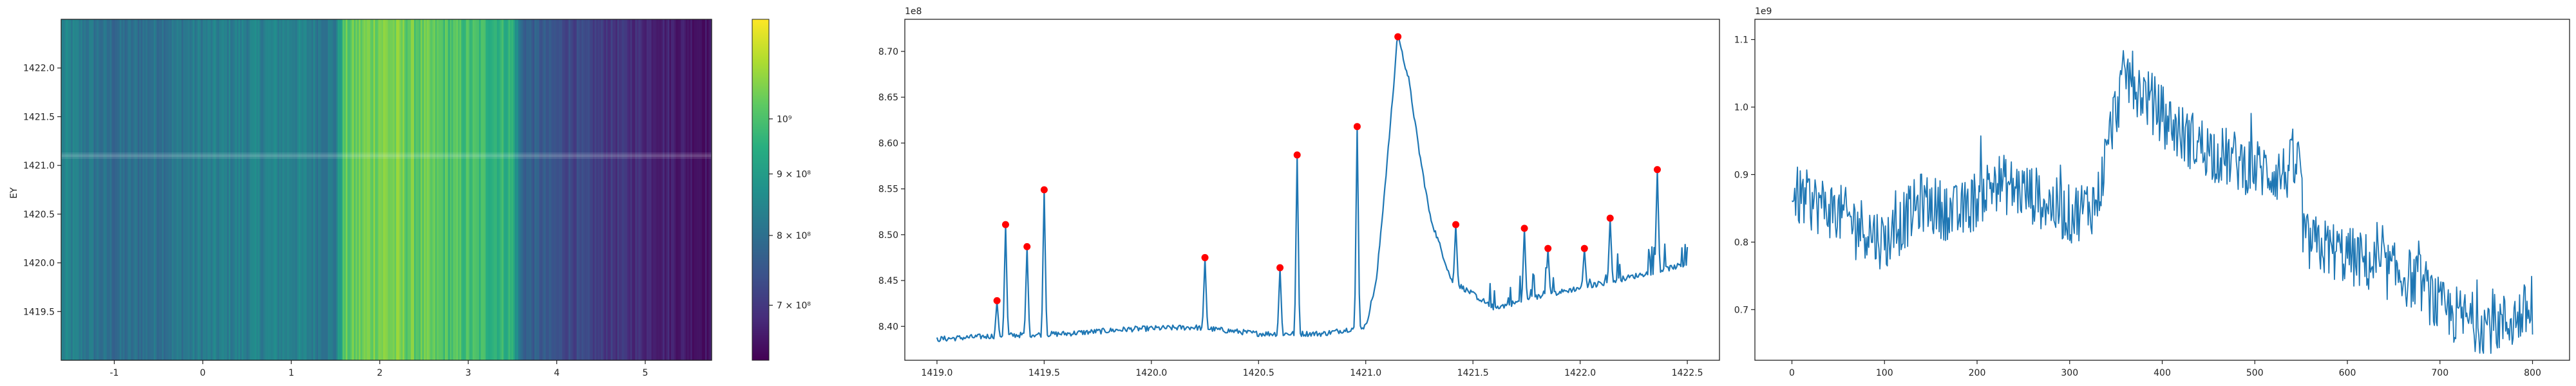  Describe the element at coordinates (42, 190) in the screenshot. I see `heatmap-y-ticks: 1419.5 1420.0 1420.5 1421.0 1421.5 1422.0` at that location.